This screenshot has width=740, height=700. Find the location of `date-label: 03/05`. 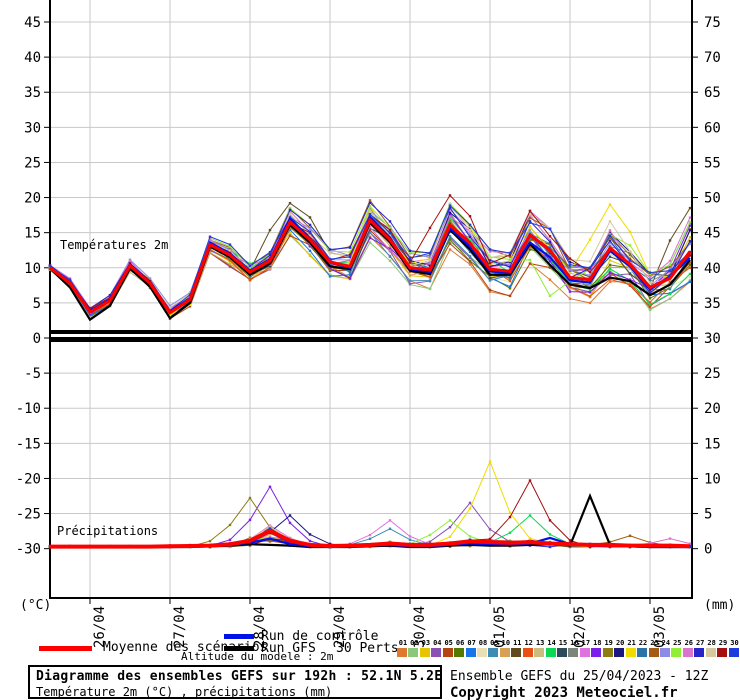

date-label: 03/05 is located at coordinates (660, 627).